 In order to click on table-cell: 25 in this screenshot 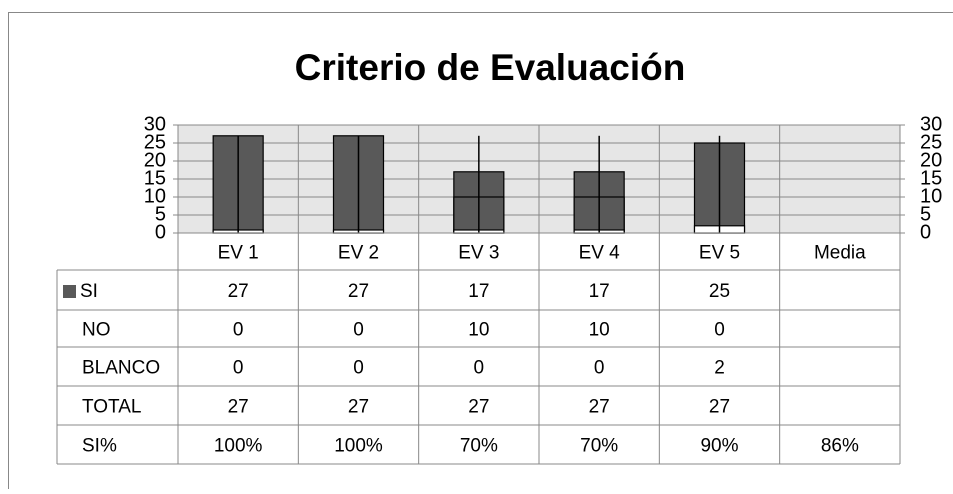, I will do `click(719, 291)`.